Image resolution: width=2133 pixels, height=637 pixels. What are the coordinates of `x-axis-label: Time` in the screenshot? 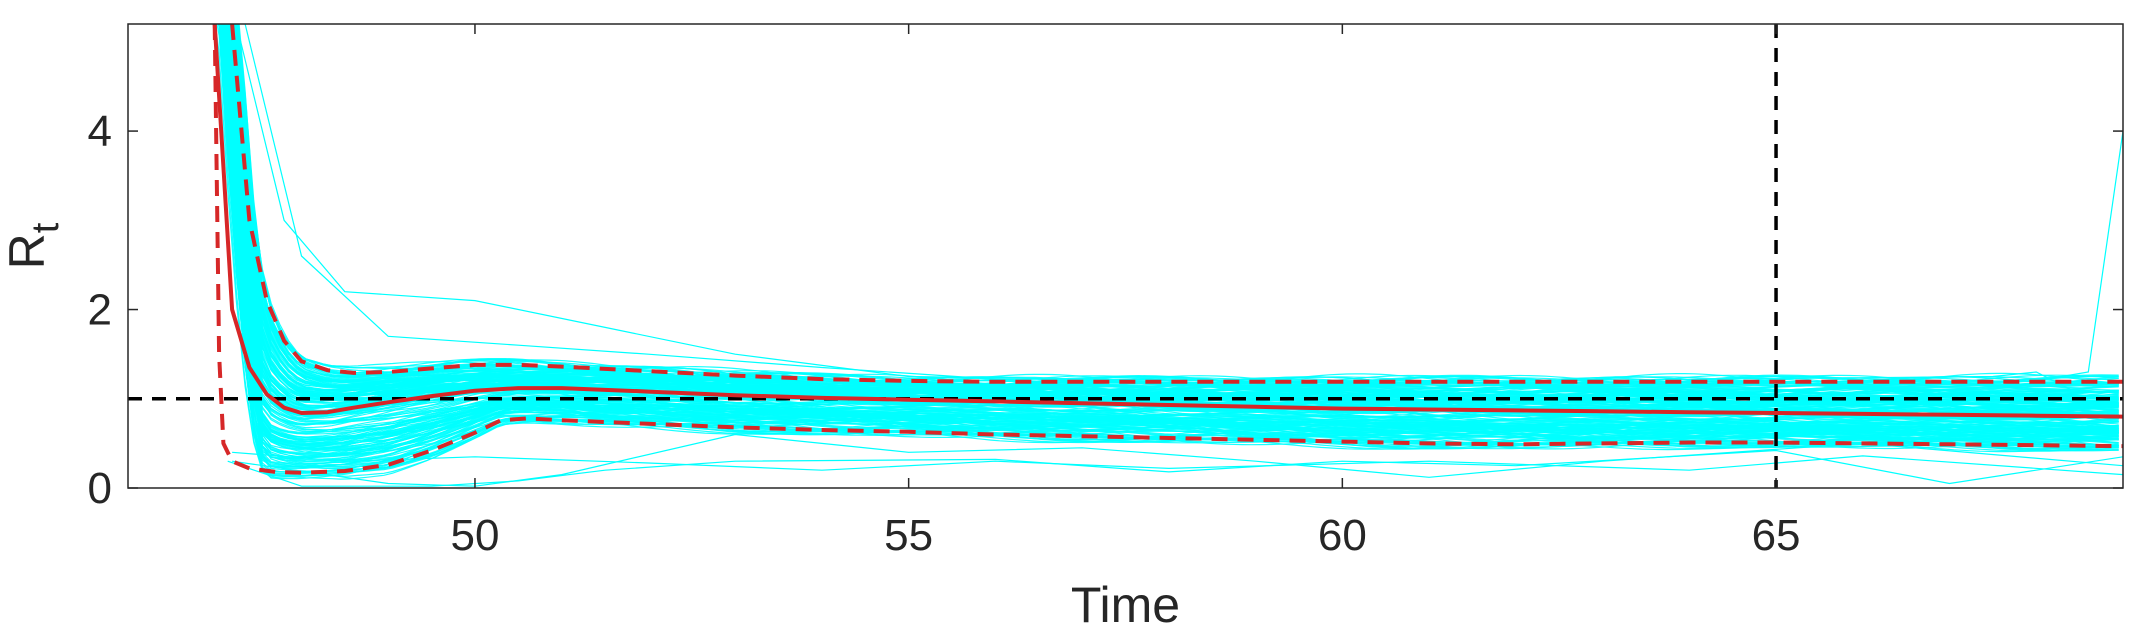 It's located at (1125, 605).